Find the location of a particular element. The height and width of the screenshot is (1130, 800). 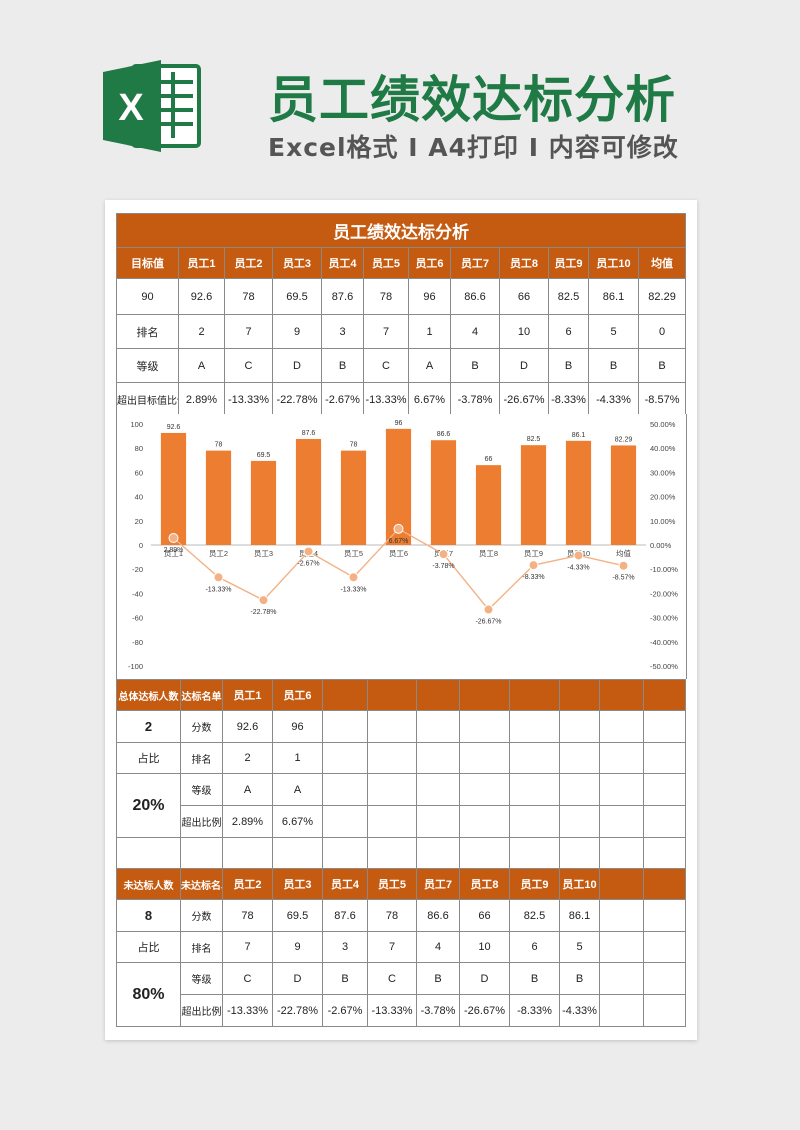

value-cell: 9 is located at coordinates (297, 947).